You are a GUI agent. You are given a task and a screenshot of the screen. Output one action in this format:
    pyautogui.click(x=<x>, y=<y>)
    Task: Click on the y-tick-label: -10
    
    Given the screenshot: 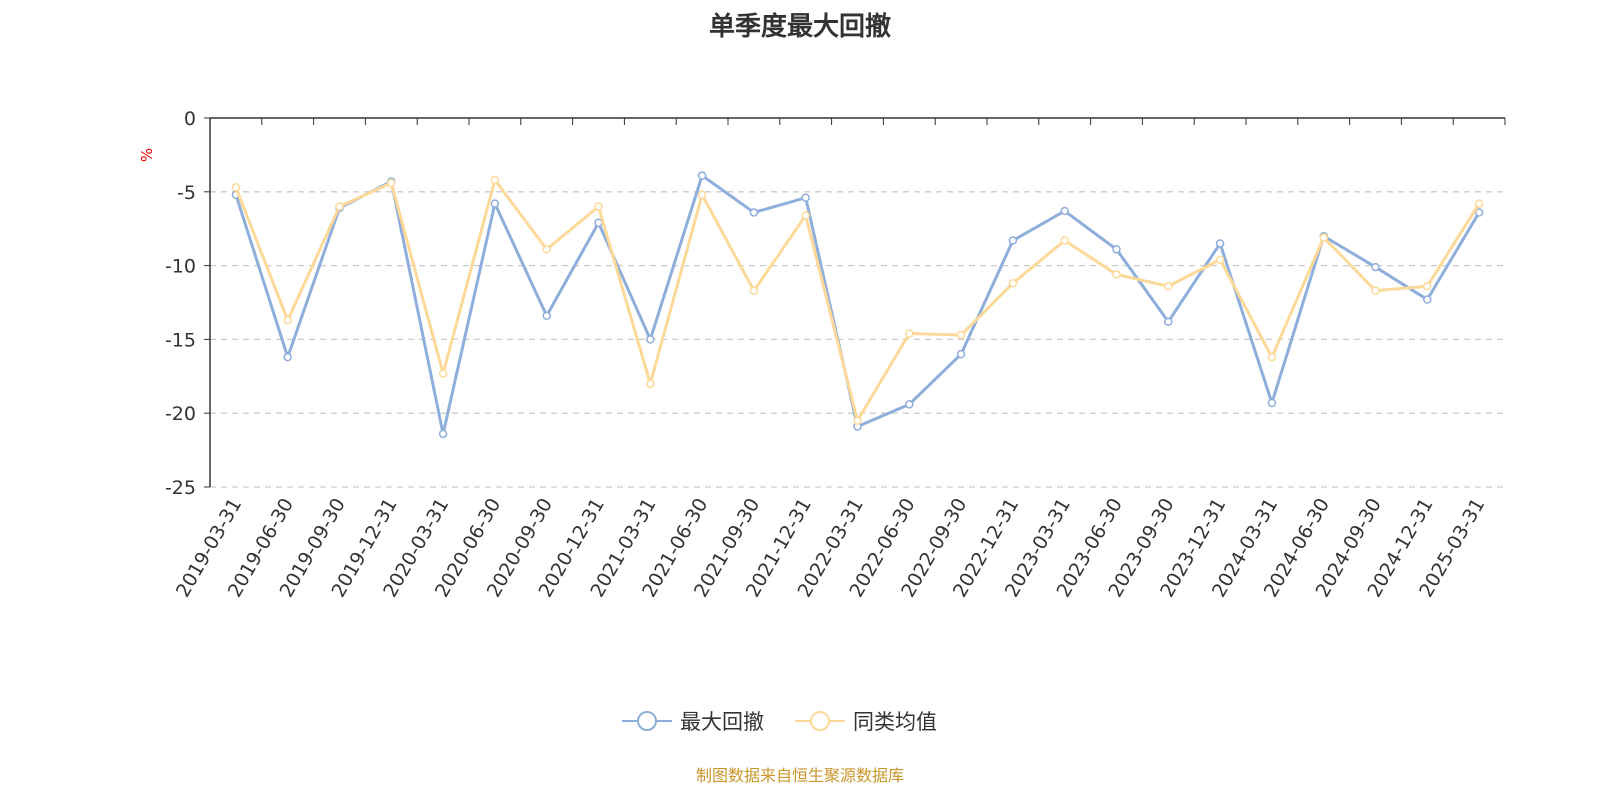 What is the action you would take?
    pyautogui.click(x=180, y=267)
    